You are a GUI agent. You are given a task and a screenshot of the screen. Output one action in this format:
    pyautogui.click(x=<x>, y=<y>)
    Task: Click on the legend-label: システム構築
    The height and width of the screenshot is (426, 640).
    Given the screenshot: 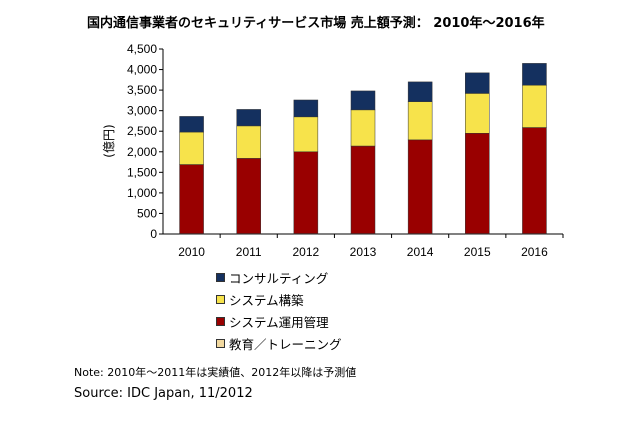 What is the action you would take?
    pyautogui.click(x=266, y=300)
    